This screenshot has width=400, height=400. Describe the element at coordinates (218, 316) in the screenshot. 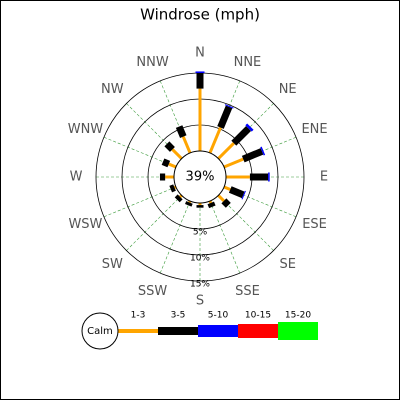

I see `legend-label: 5-10` at that location.